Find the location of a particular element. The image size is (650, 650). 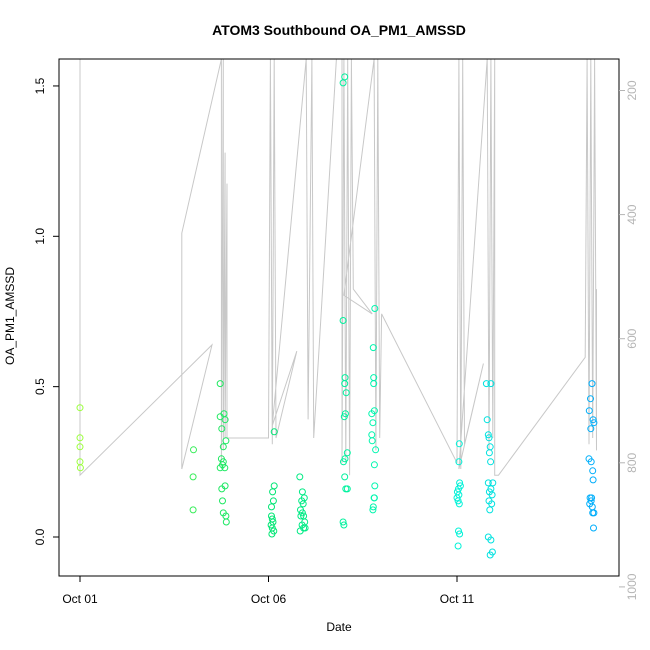

y2-tick-label: 200 is located at coordinates (632, 90).